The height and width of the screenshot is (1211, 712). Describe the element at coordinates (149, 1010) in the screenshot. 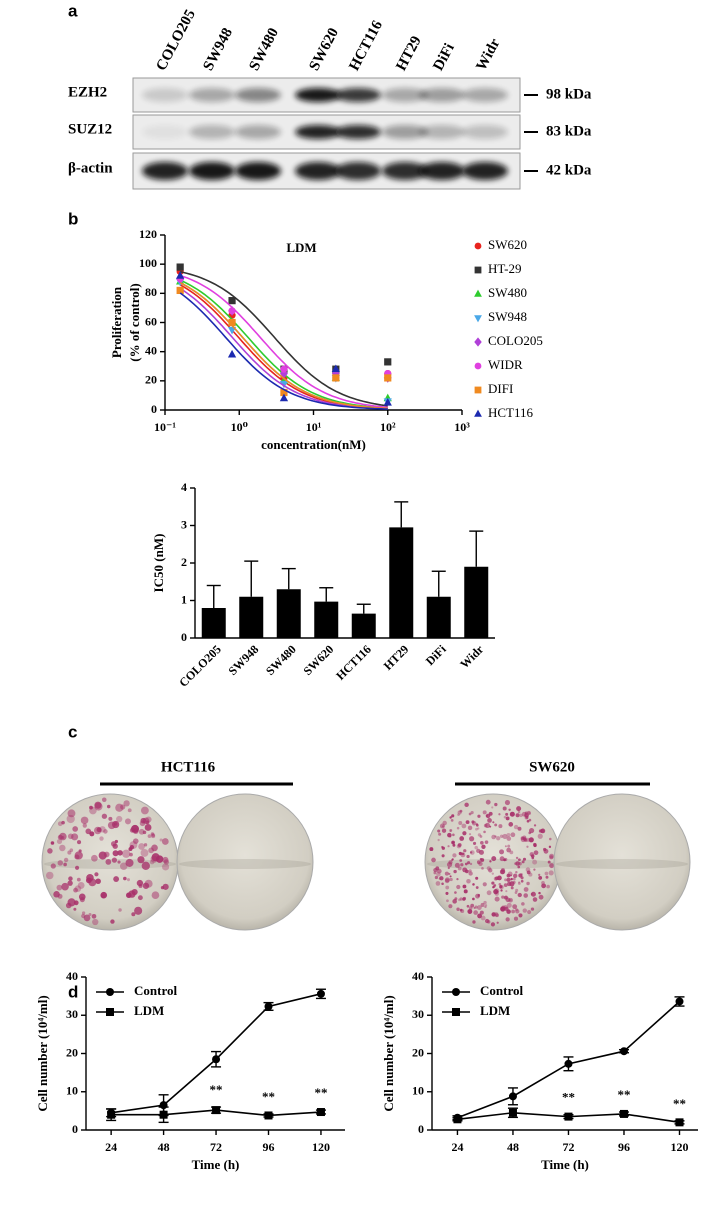

I see `legend-label: LDM` at that location.